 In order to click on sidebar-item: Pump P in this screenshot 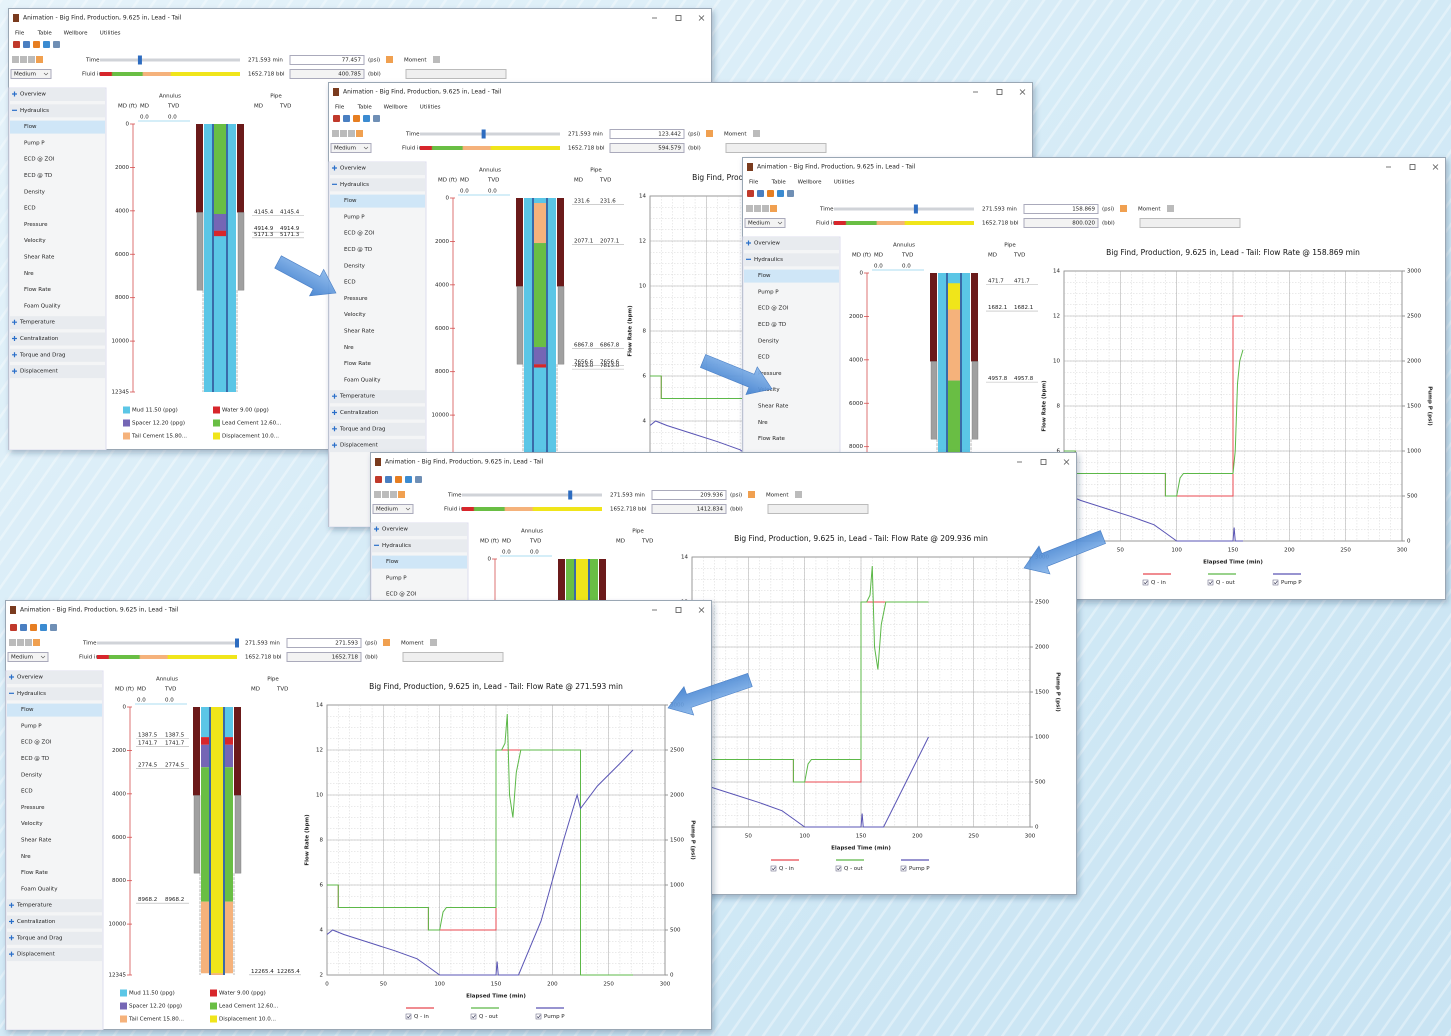, I will do `click(31, 726)`.